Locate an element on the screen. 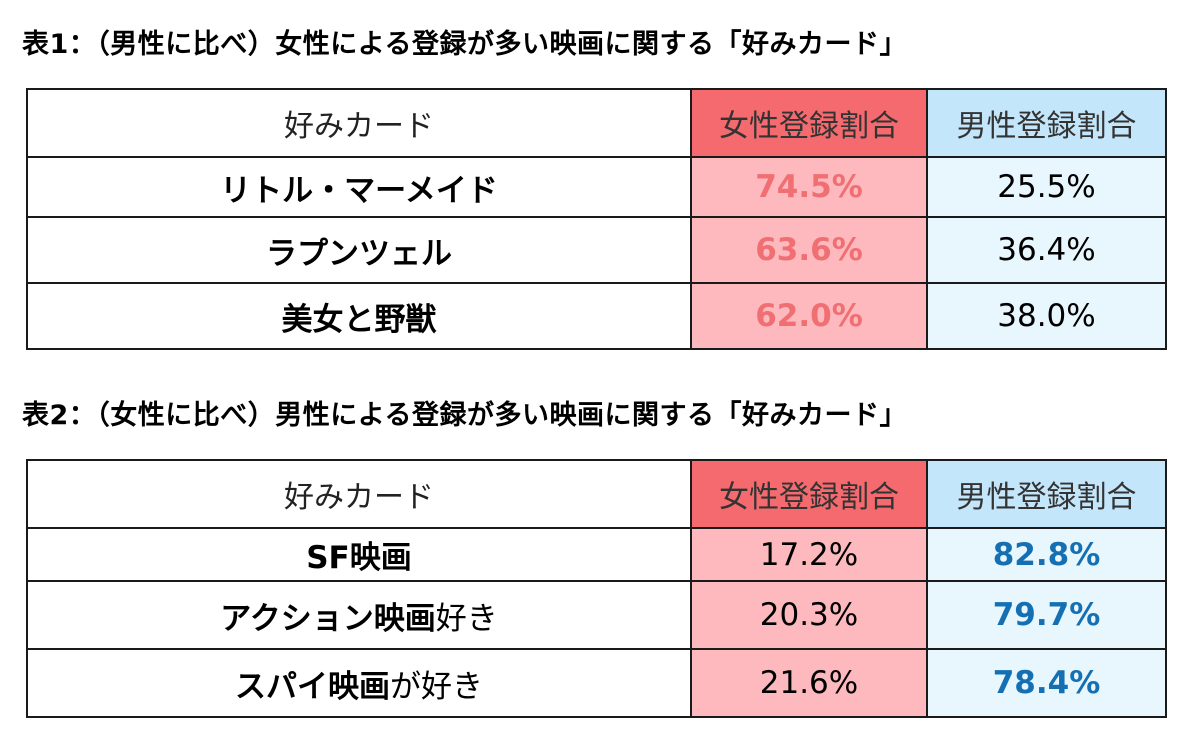 Image resolution: width=1195 pixels, height=745 pixels. female-ratio-cell: 17.2% is located at coordinates (809, 554).